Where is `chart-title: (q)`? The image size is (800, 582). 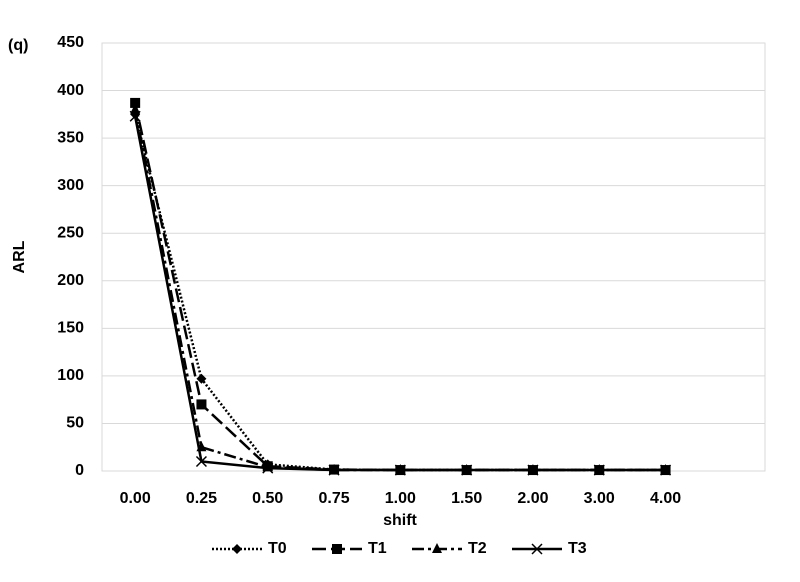
chart-title: (q) is located at coordinates (18, 45).